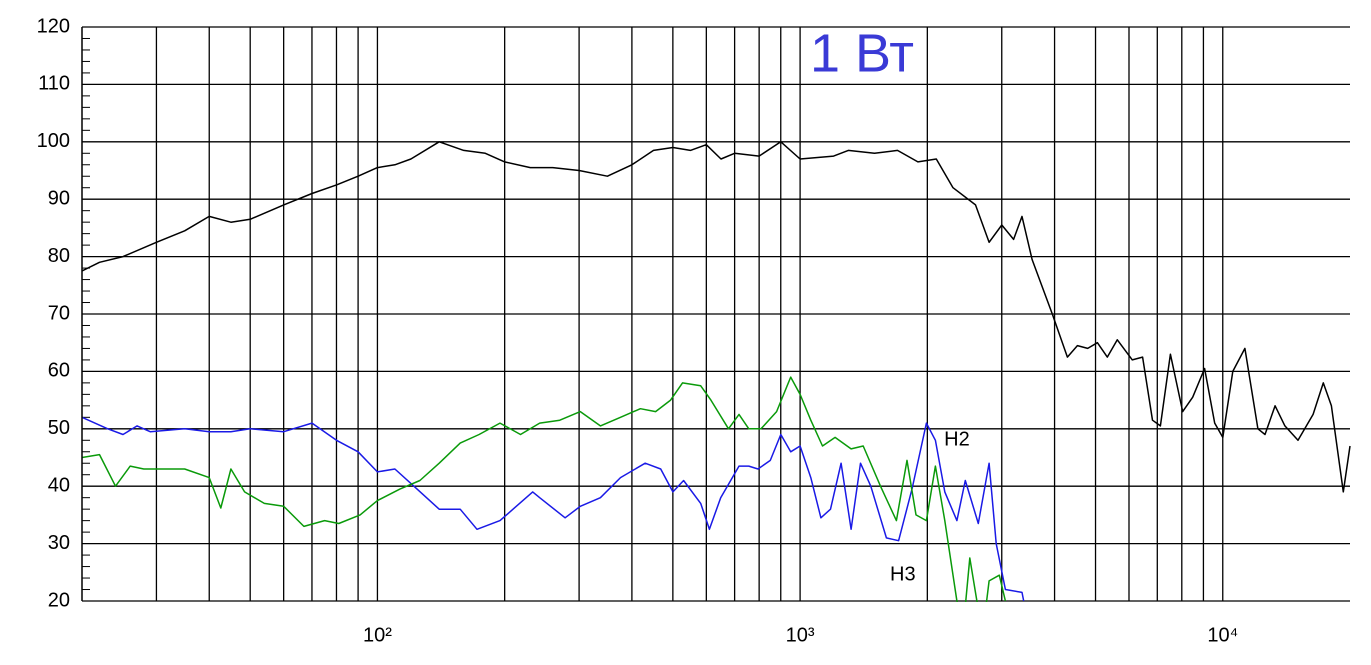 The height and width of the screenshot is (665, 1371). What do you see at coordinates (800, 635) in the screenshot?
I see `x-tick-label: 10³` at bounding box center [800, 635].